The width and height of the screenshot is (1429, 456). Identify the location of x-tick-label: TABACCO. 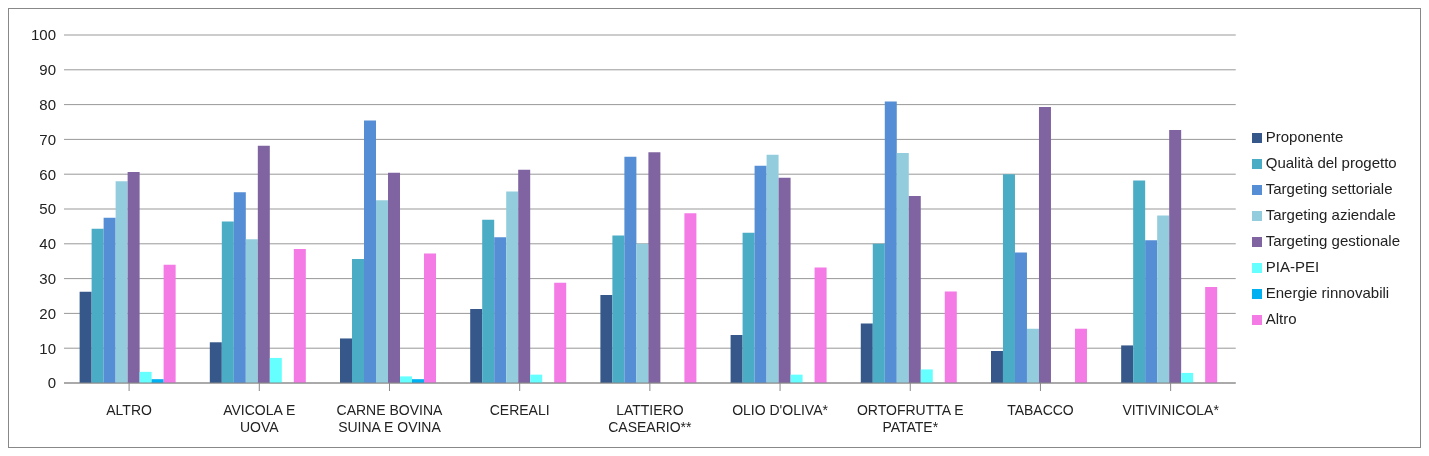
(1040, 410).